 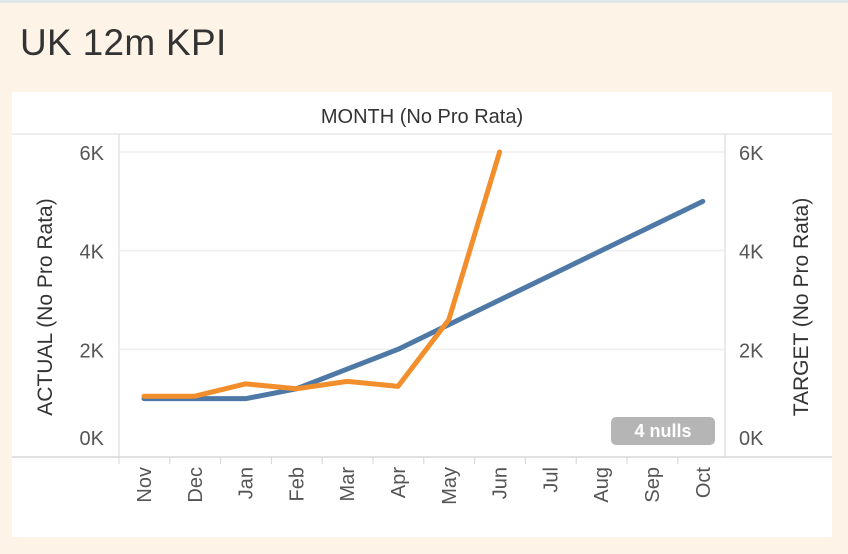 I want to click on x-tick-label: Jan, so click(x=247, y=483).